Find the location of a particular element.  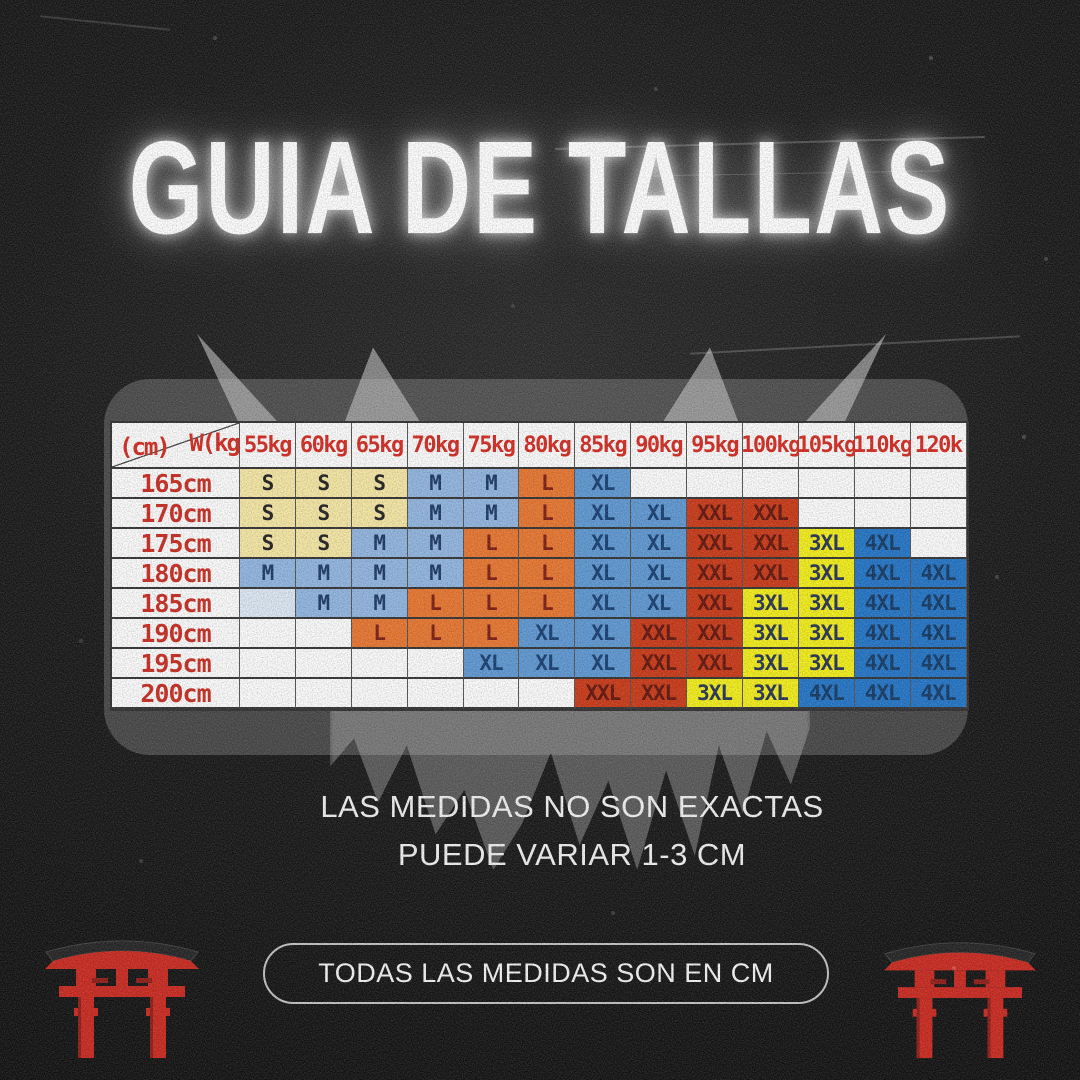

weight-header-cell: 70kg is located at coordinates (435, 446).